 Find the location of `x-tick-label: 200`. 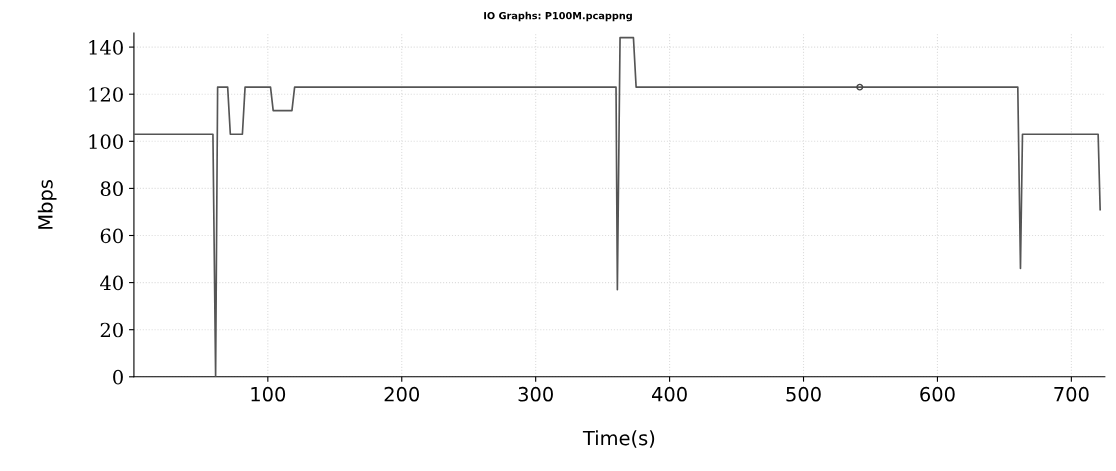

x-tick-label: 200 is located at coordinates (402, 394).